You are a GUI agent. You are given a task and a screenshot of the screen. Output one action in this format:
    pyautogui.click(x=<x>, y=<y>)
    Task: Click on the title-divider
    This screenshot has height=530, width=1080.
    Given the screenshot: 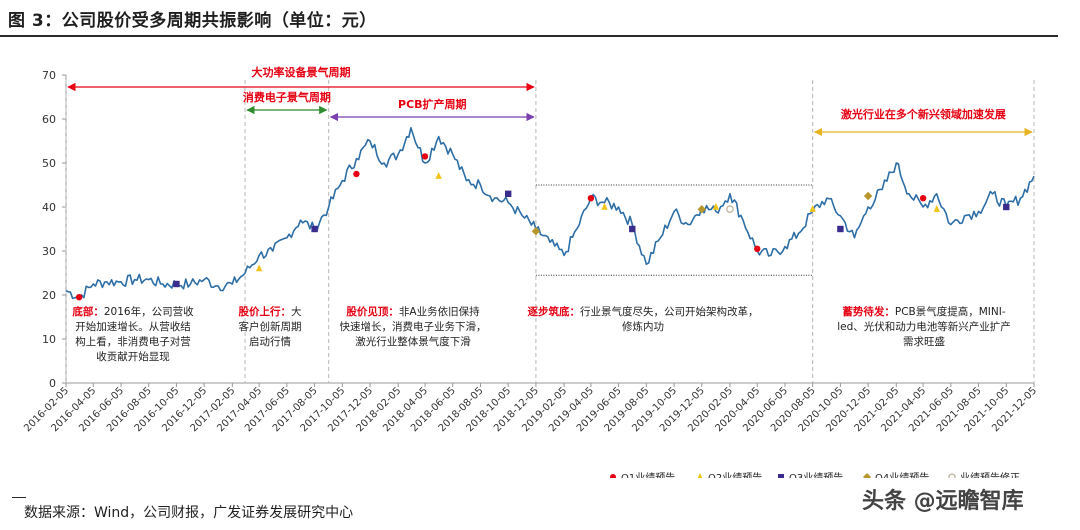 What is the action you would take?
    pyautogui.click(x=529, y=36)
    